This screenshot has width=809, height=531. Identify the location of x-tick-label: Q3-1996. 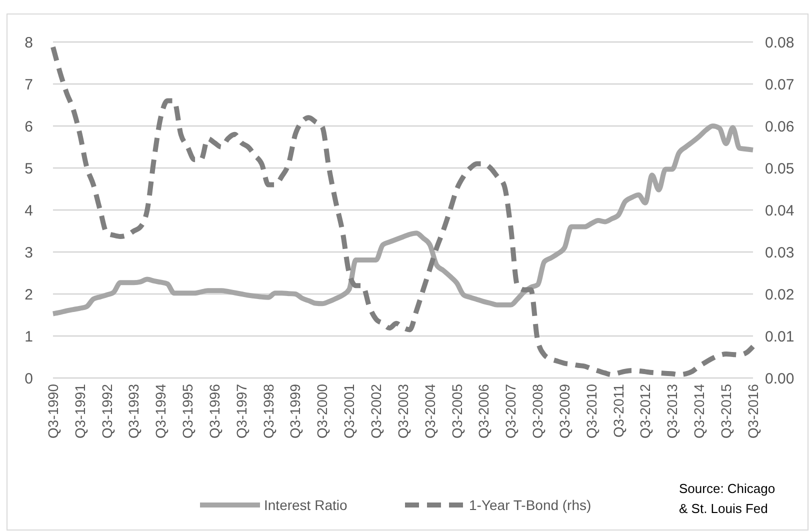
(214, 411).